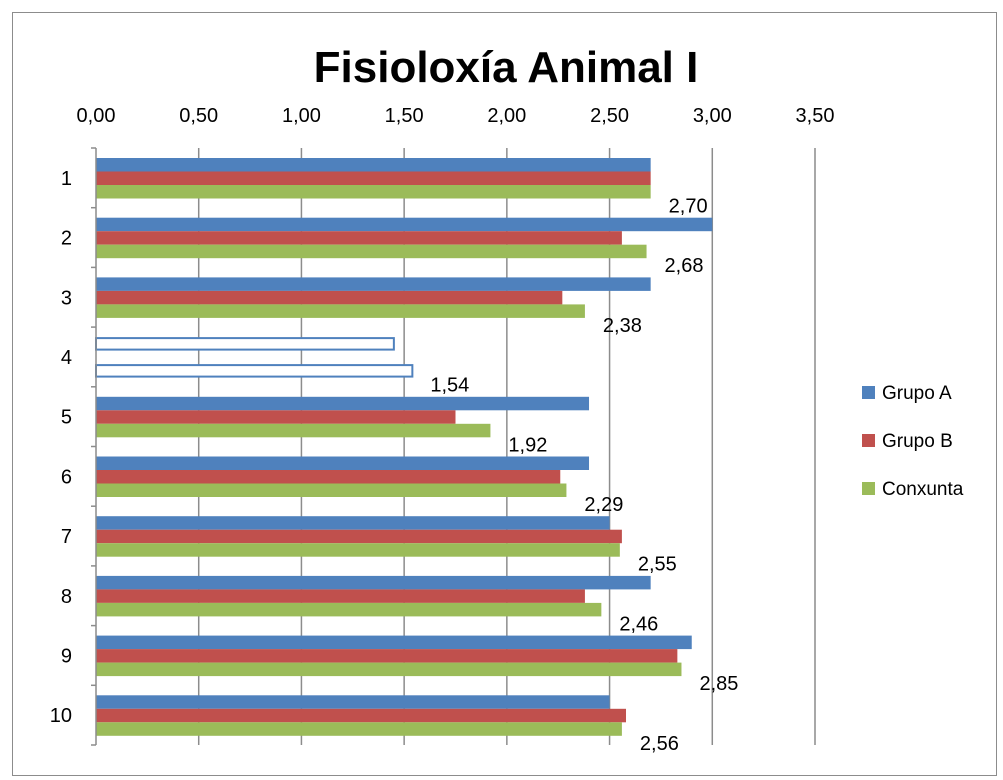 Image resolution: width=1003 pixels, height=780 pixels. I want to click on x-tick-label-3: 1,50, so click(404, 116).